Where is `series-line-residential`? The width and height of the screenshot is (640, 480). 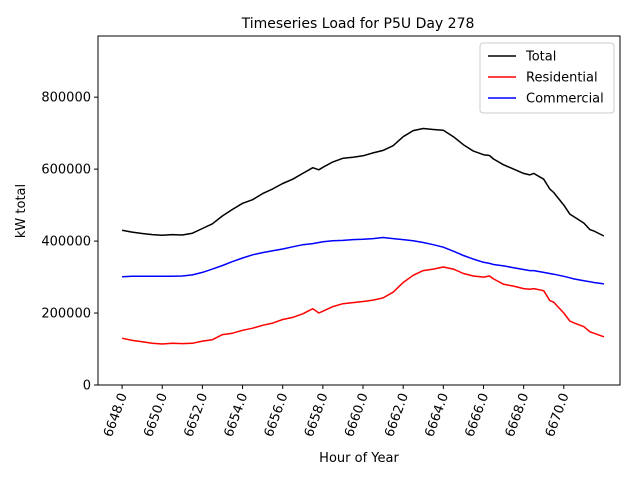 series-line-residential is located at coordinates (363, 305).